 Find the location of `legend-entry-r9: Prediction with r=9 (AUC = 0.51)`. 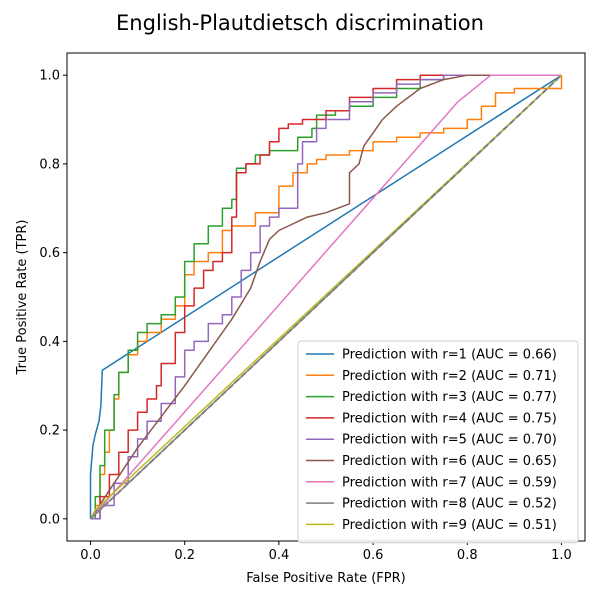

legend-entry-r9: Prediction with r=9 (AUC = 0.51) is located at coordinates (449, 525).